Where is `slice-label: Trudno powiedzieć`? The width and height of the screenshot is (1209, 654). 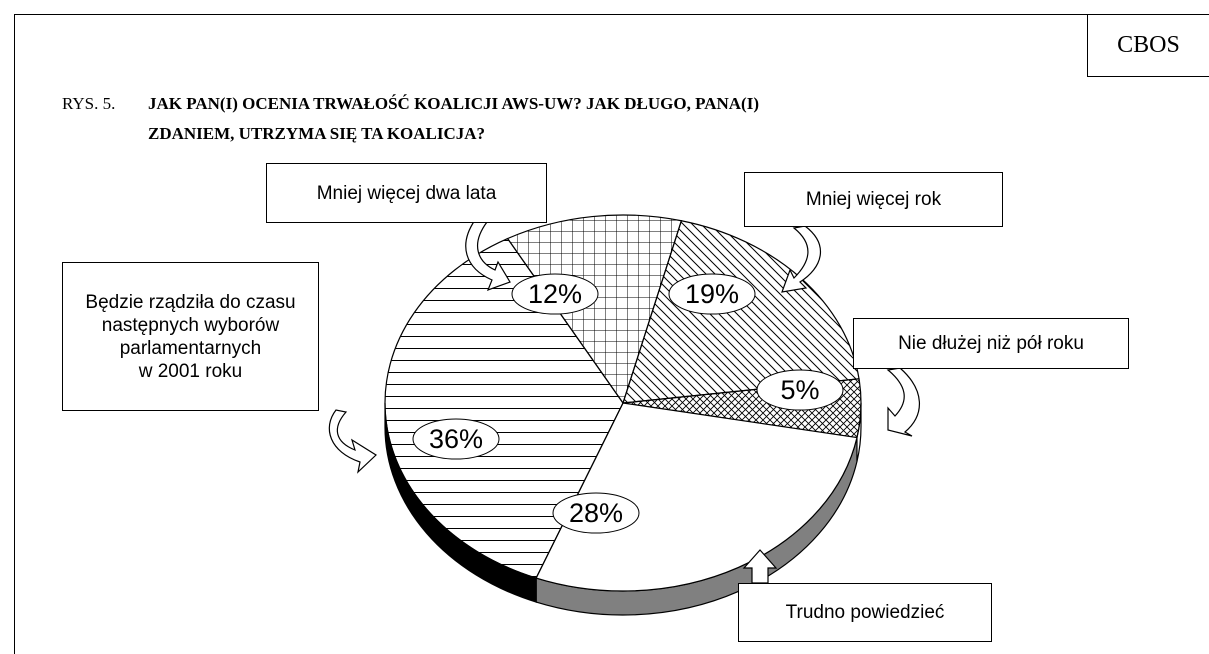
slice-label: Trudno powiedzieć is located at coordinates (865, 612).